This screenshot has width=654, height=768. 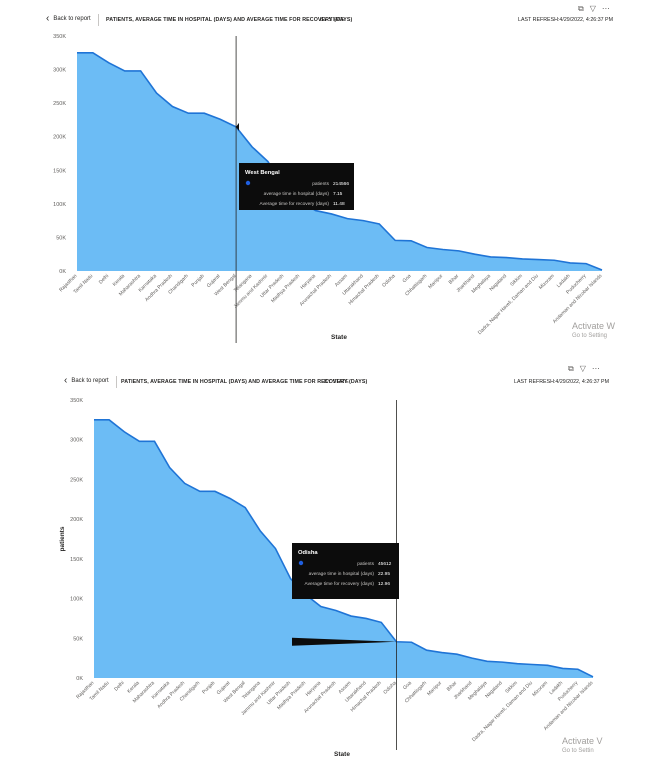 I want to click on x-tick-label: Sikkim, so click(x=516, y=280).